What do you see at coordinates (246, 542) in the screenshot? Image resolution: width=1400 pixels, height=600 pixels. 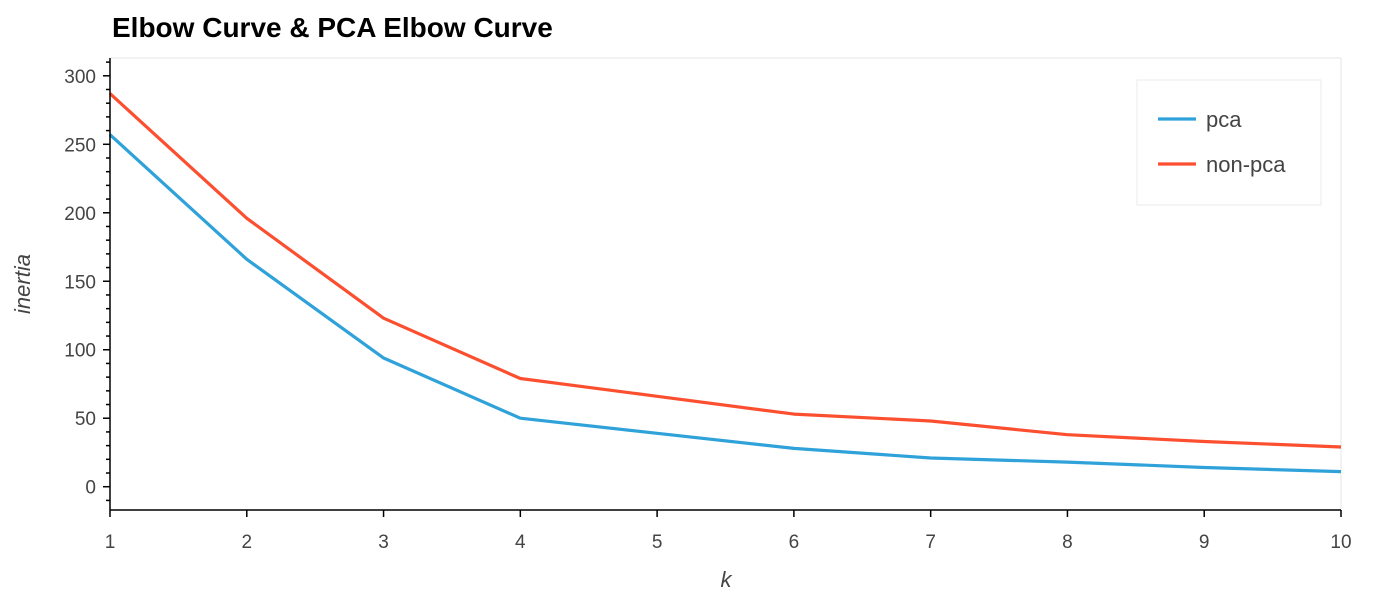 I see `x-tick-label: 2` at bounding box center [246, 542].